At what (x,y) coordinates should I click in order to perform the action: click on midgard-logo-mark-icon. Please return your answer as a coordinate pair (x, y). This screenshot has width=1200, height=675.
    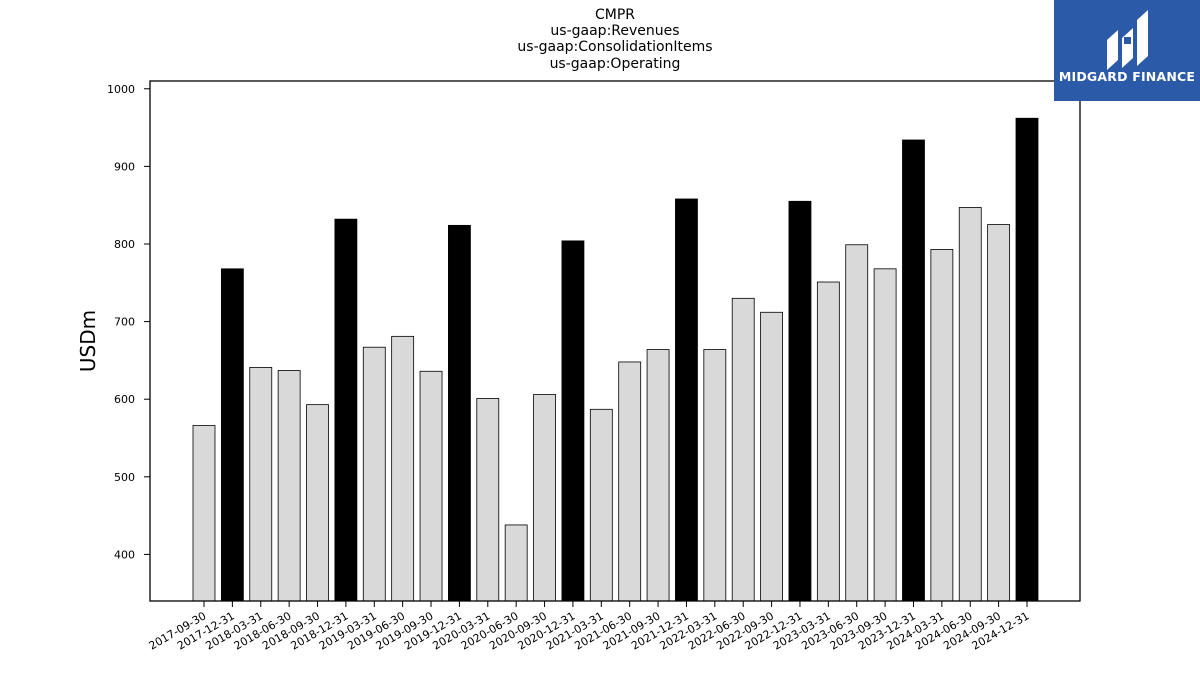
    Looking at the image, I should click on (1127, 40).